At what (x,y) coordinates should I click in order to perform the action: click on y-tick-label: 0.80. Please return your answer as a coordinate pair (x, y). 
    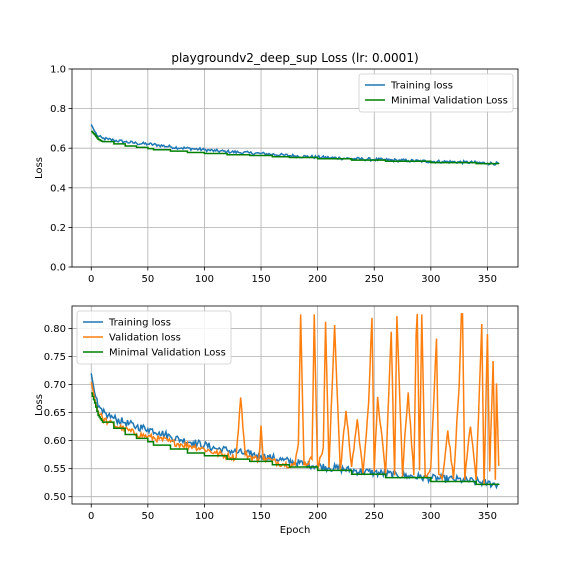
    Looking at the image, I should click on (55, 329).